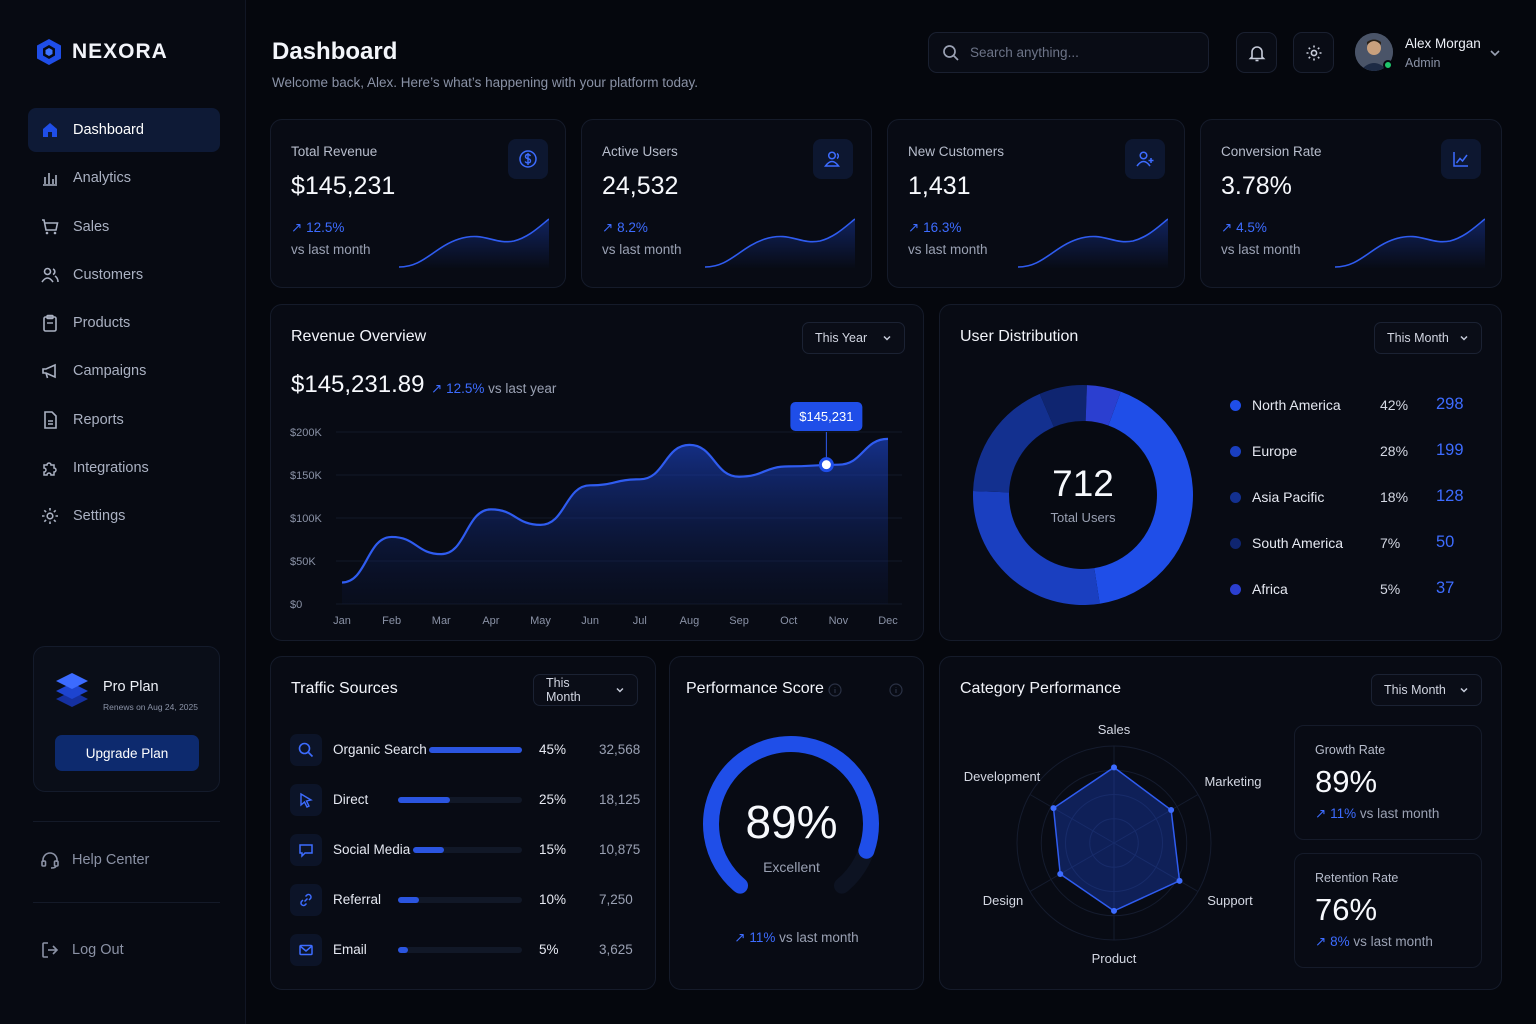  I want to click on kpi-change: ↗ 12.5%, so click(317, 228).